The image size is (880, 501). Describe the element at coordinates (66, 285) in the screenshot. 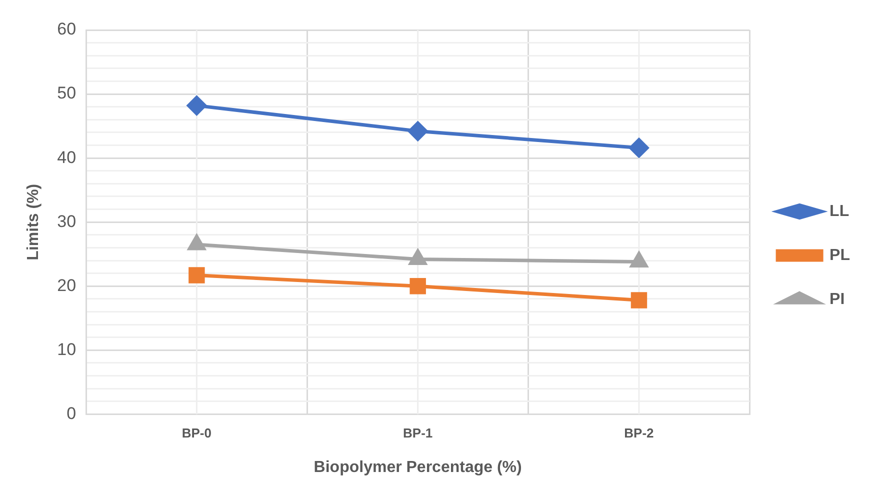

I see `y-tick-label: 20` at that location.